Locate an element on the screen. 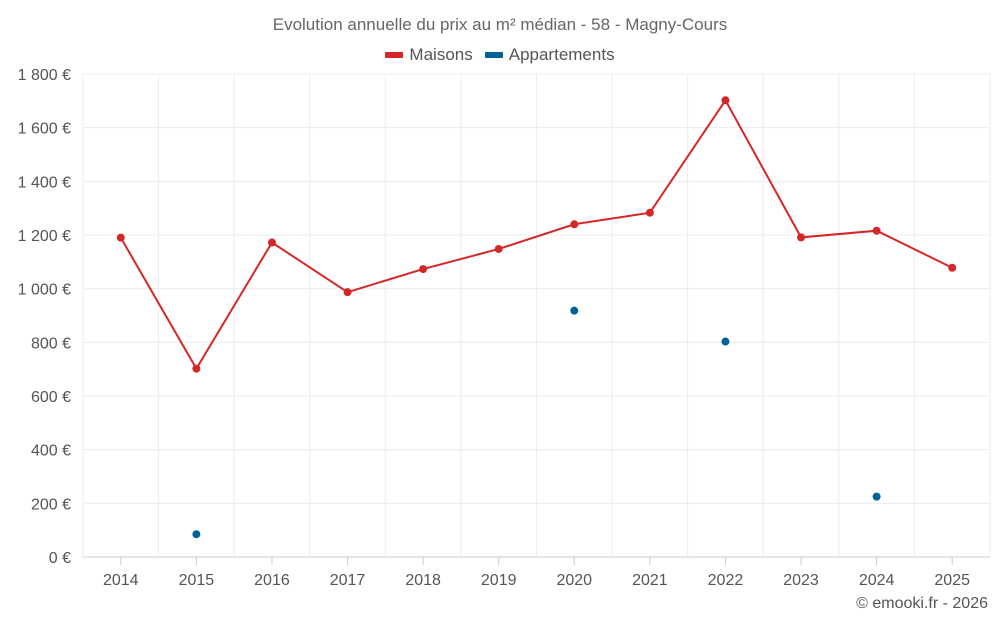 The image size is (1000, 625). y-tick-label: 600 € is located at coordinates (51, 397).